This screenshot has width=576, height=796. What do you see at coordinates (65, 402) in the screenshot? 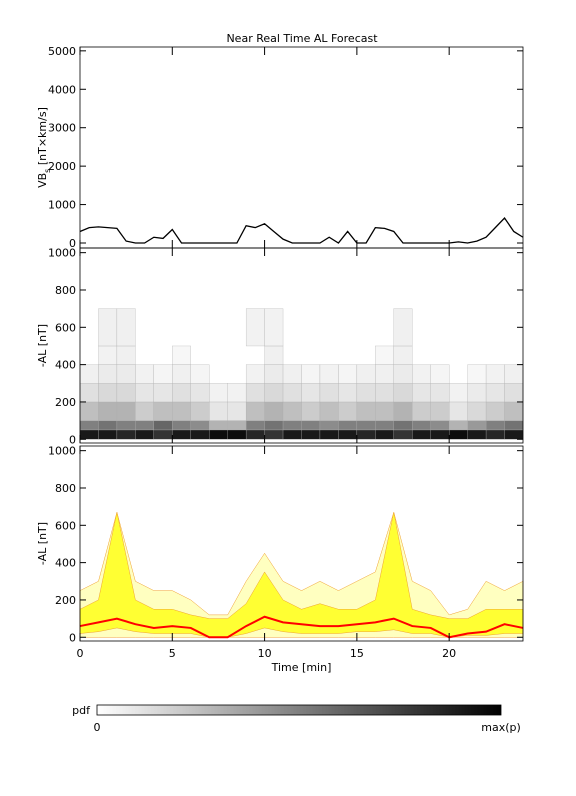
I see `y-tick-label: 200` at bounding box center [65, 402].